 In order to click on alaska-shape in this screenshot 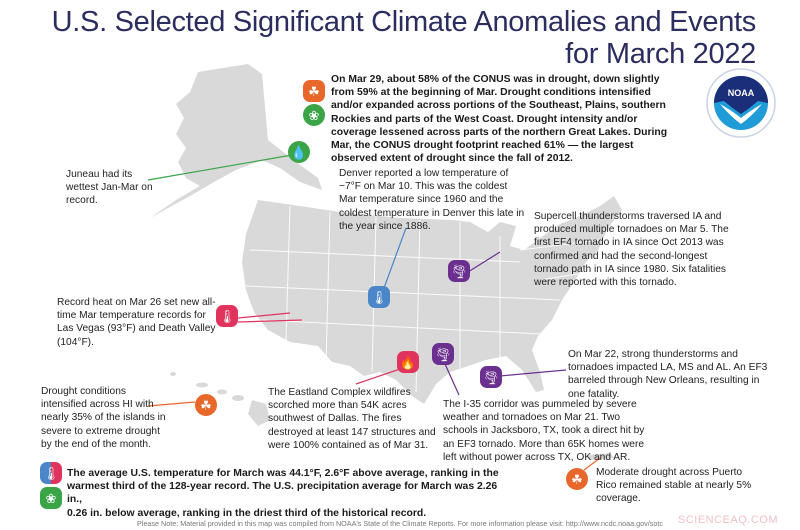, I will do `click(236, 141)`.